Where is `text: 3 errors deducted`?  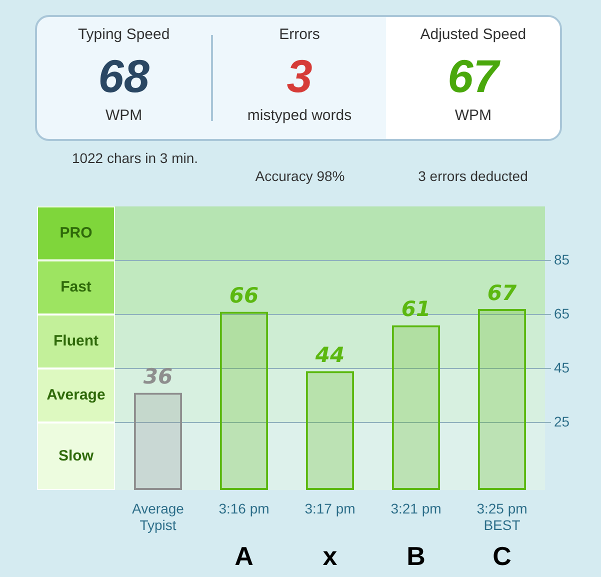 text: 3 errors deducted is located at coordinates (473, 176).